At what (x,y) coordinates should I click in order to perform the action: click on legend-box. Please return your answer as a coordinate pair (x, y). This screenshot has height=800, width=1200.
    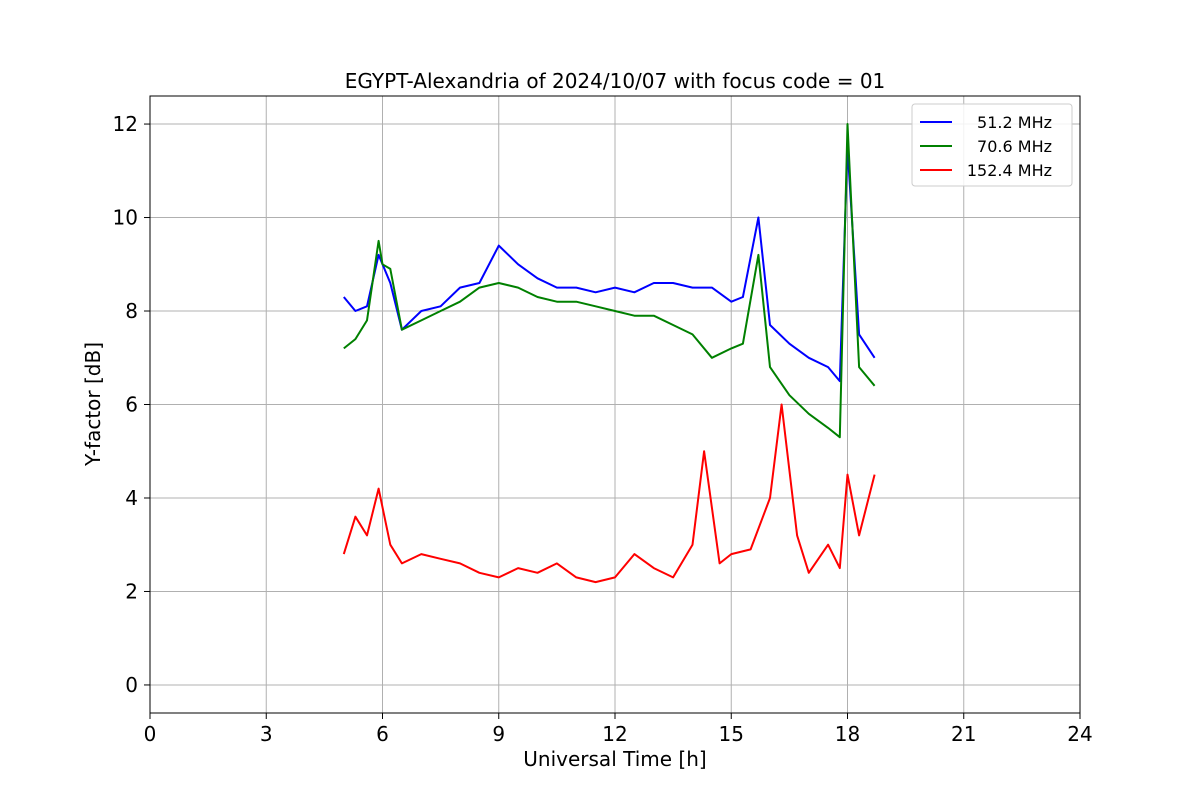
    Looking at the image, I should click on (992, 145).